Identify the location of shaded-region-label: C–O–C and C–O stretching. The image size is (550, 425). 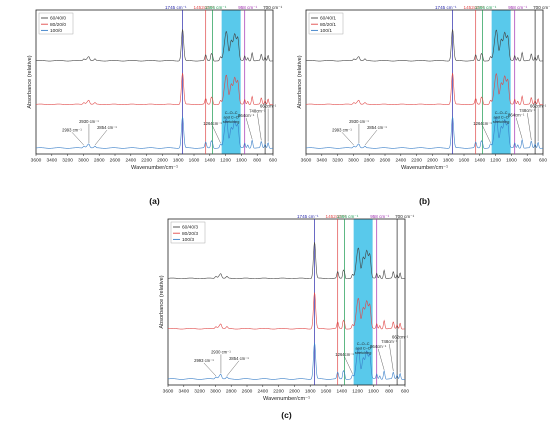
(363, 348).